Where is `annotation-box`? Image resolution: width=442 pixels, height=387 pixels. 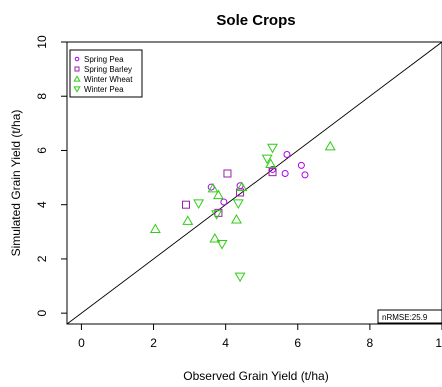
annotation-box is located at coordinates (409, 316).